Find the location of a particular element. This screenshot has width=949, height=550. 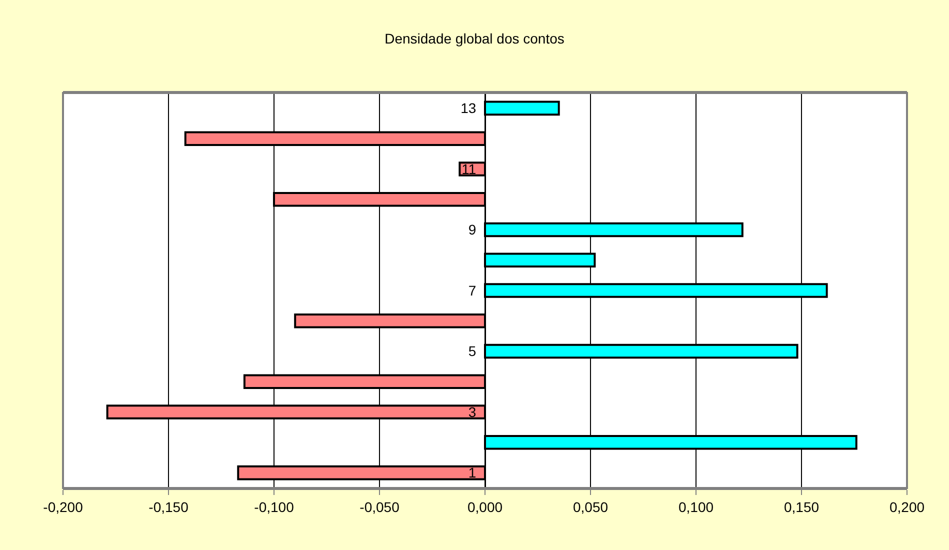

x-tick-label: -0,150 is located at coordinates (168, 506).